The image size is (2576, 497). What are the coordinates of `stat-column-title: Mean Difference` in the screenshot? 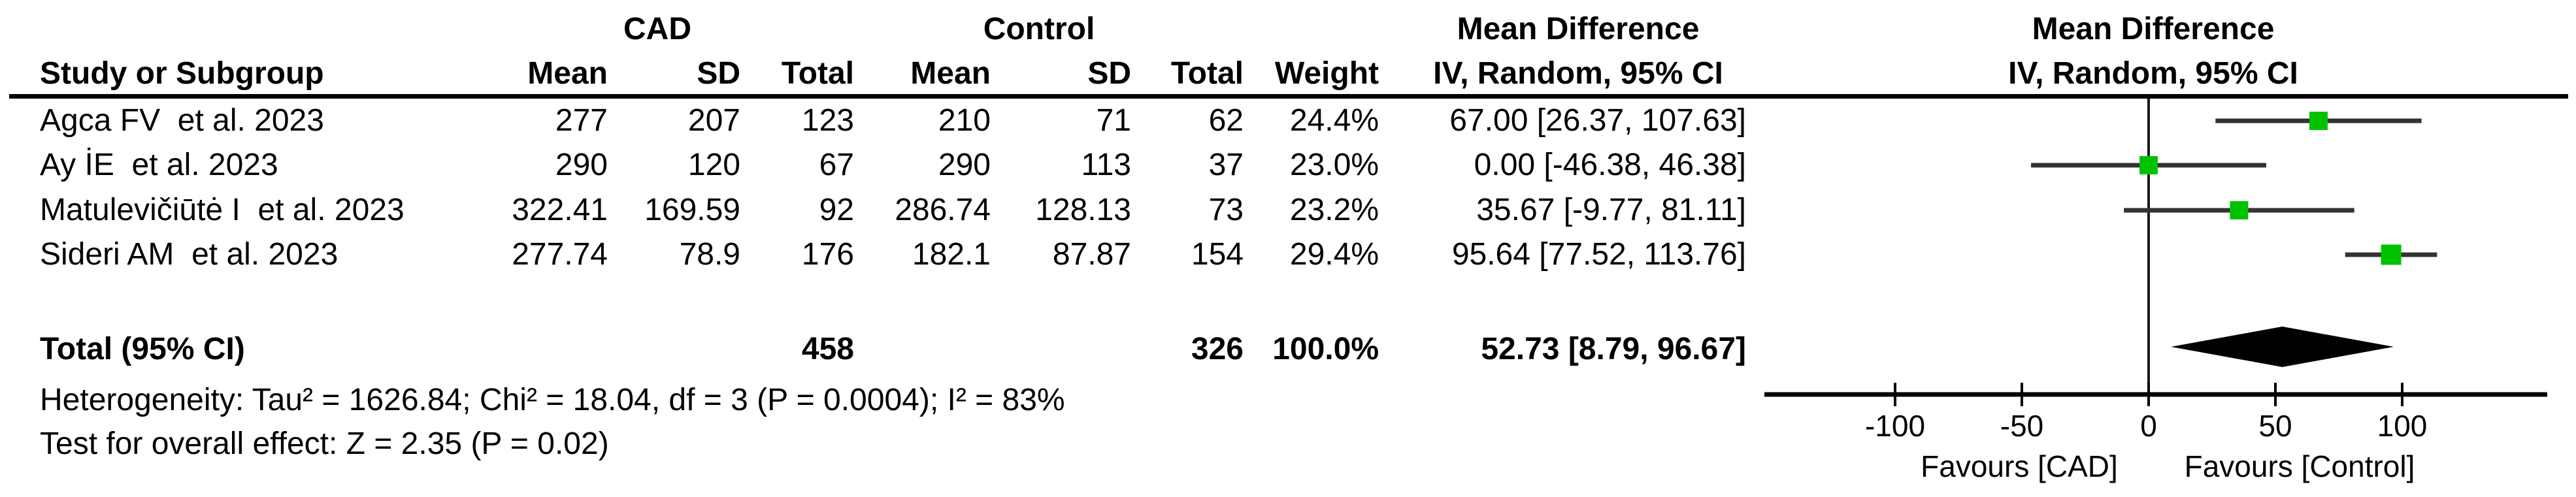 It's located at (1578, 29).